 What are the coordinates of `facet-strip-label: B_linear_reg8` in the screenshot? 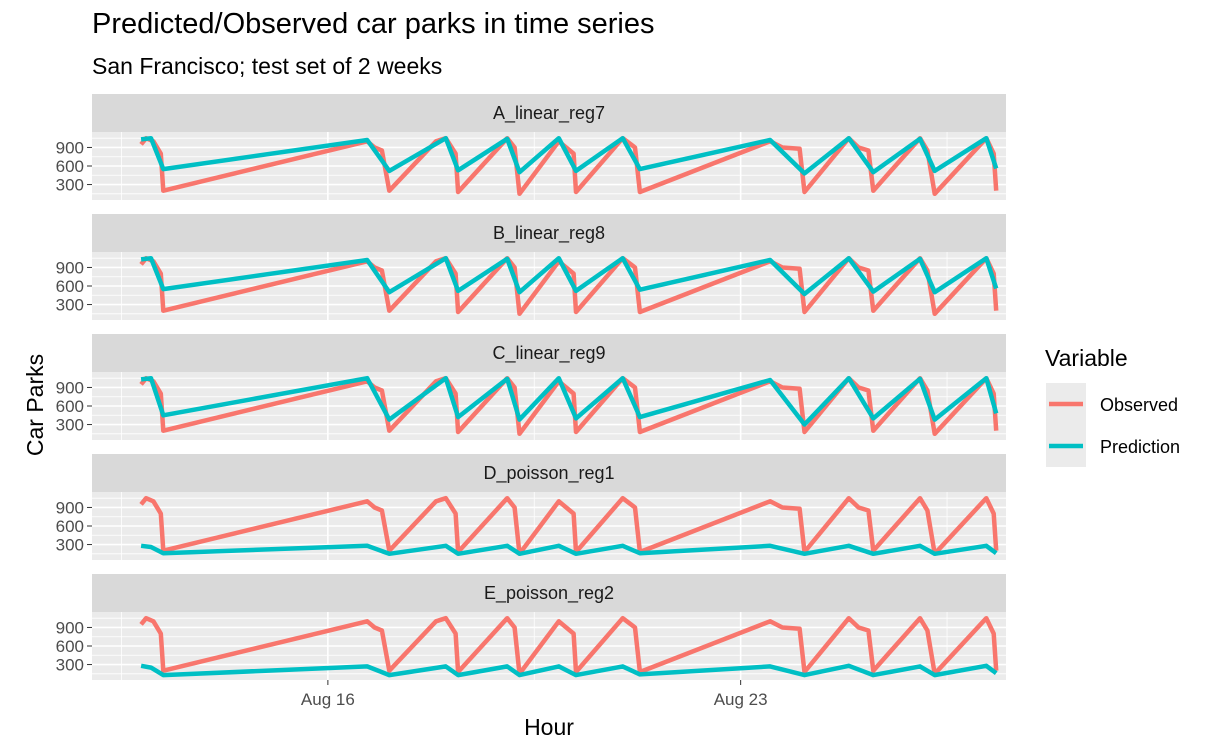 It's located at (549, 233).